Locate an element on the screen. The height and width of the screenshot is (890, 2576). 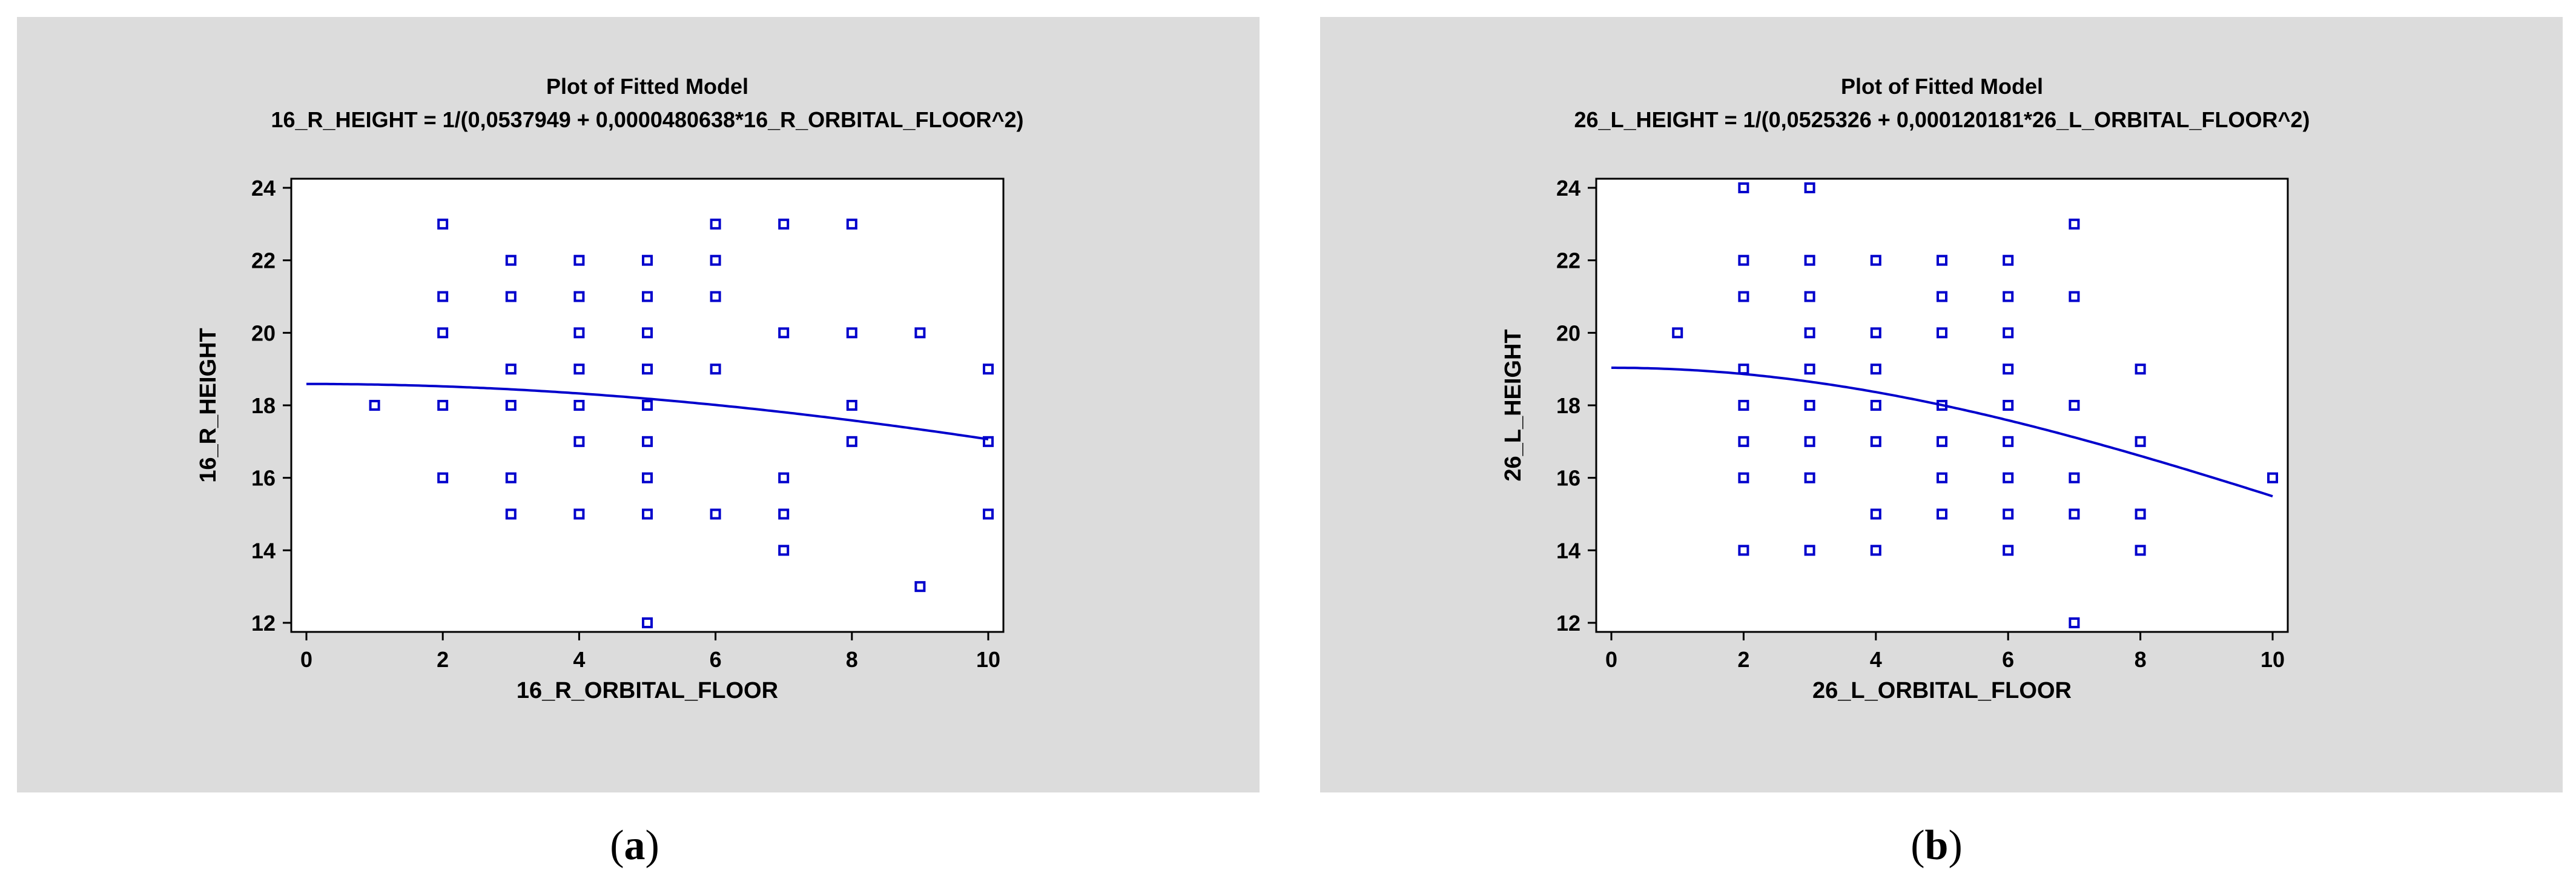
x-tick-label: 4 is located at coordinates (579, 659).